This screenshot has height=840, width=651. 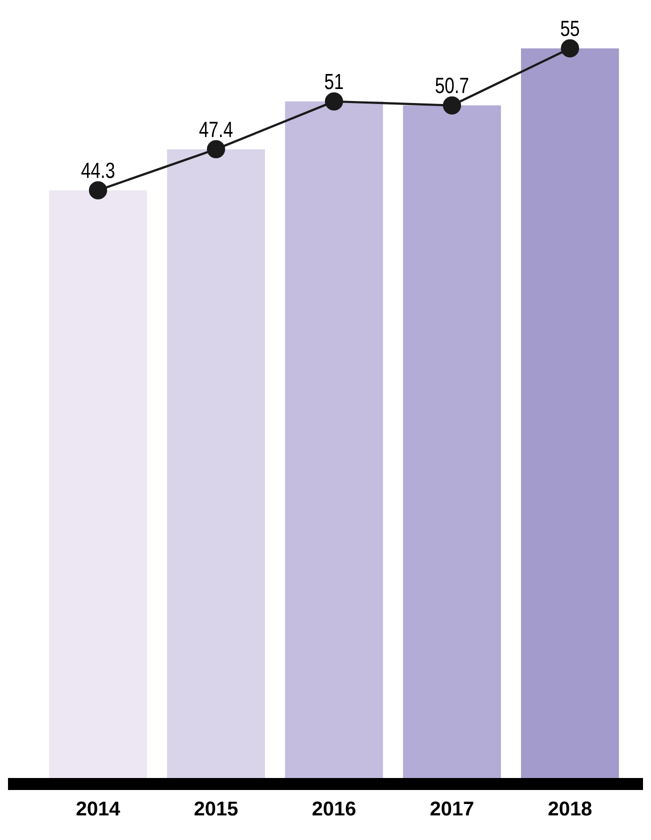 What do you see at coordinates (216, 129) in the screenshot?
I see `data-label: 47.4` at bounding box center [216, 129].